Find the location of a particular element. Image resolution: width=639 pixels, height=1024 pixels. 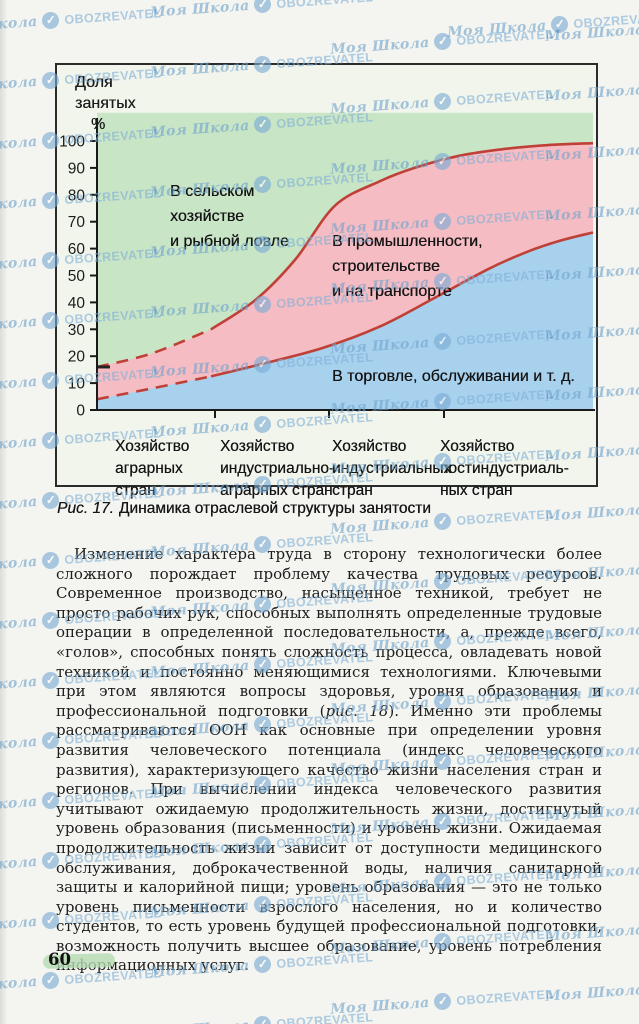

boundary-industry-services-solid is located at coordinates (402, 304).